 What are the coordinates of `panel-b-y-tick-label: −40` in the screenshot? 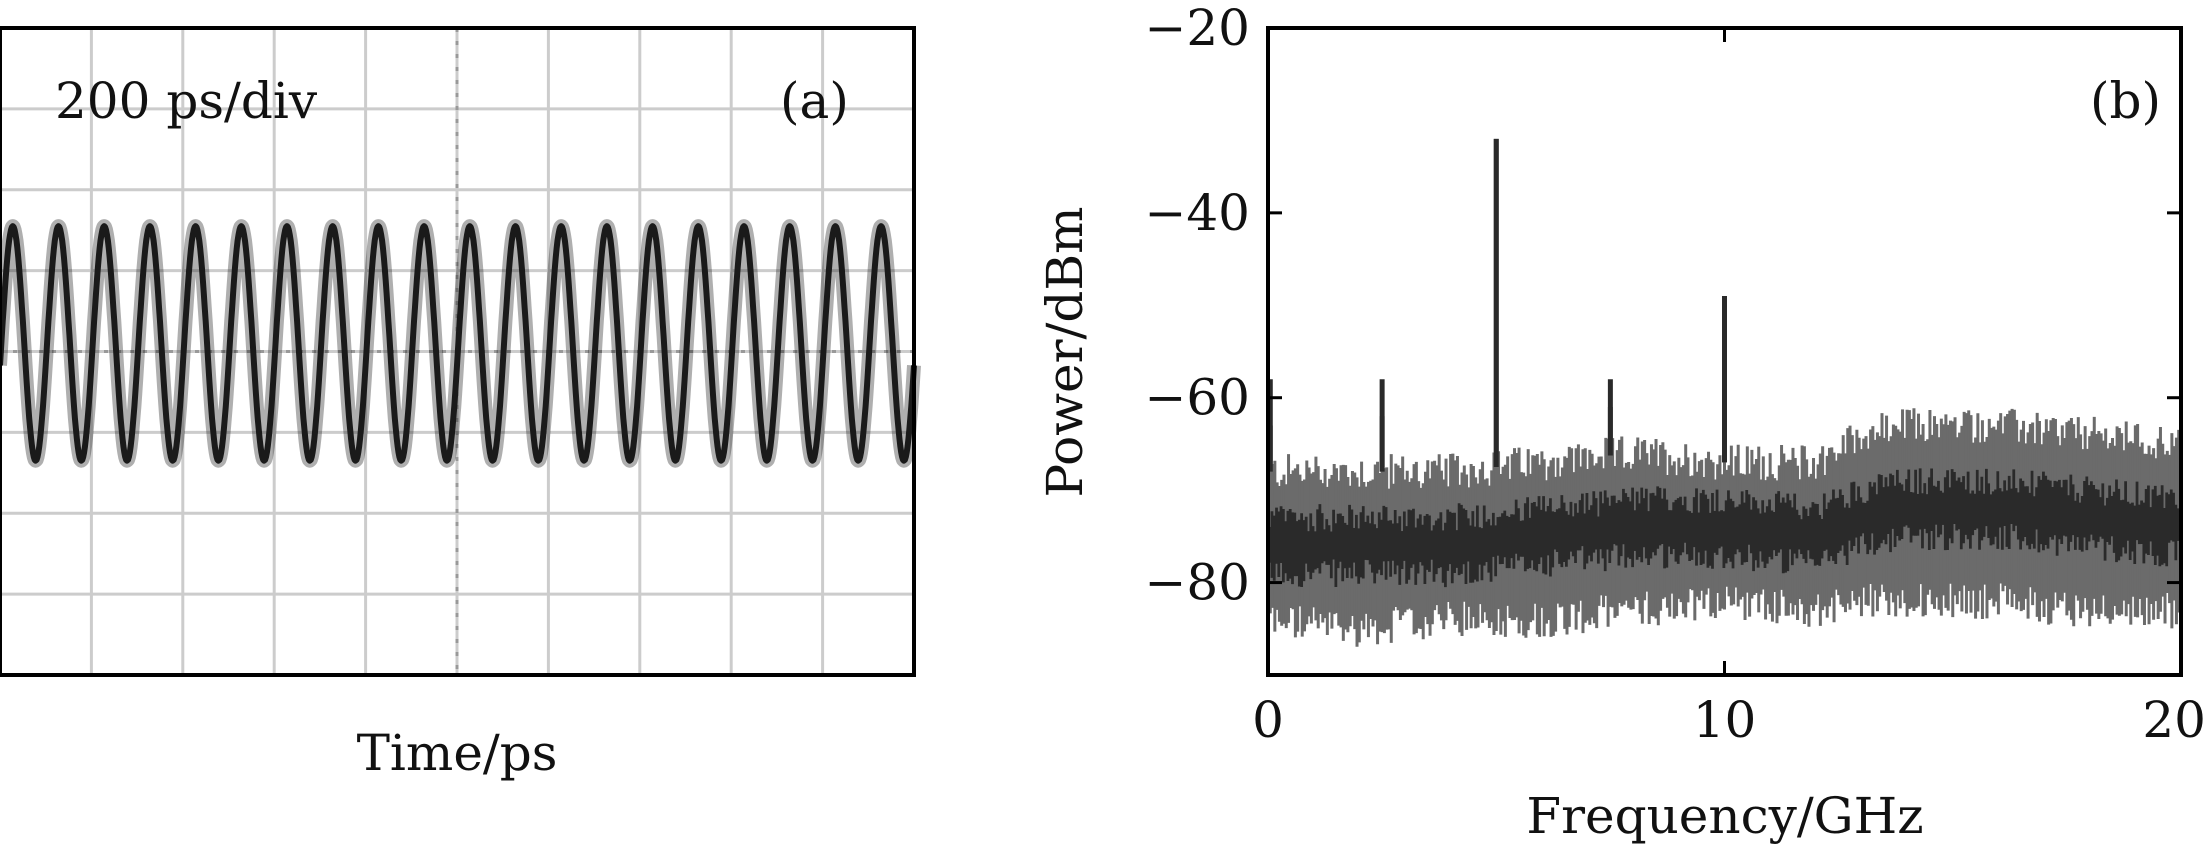 It's located at (1197, 213).